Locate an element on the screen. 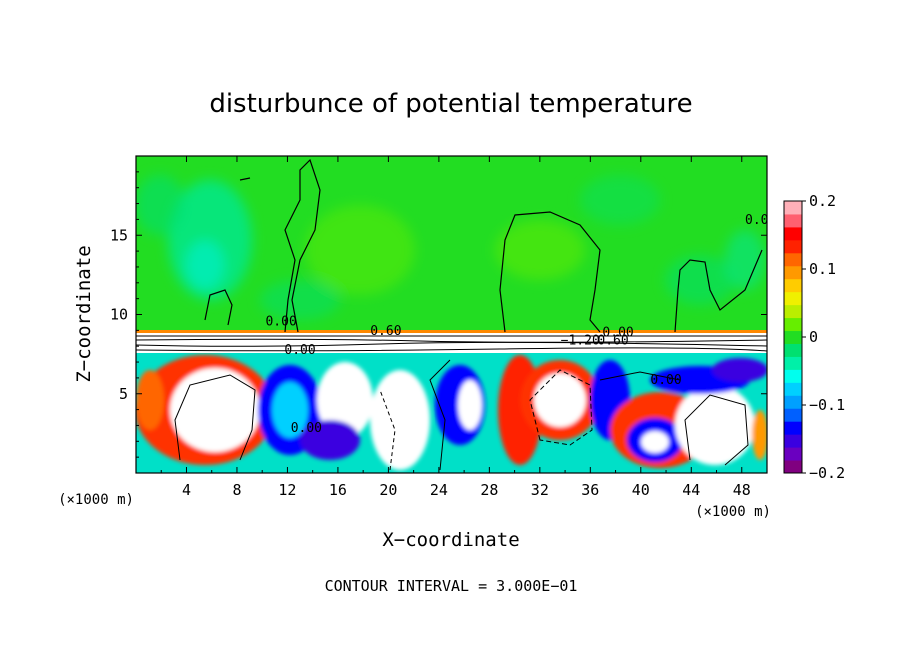 This screenshot has height=654, width=904. y-tick-label: 10 is located at coordinates (119, 315).